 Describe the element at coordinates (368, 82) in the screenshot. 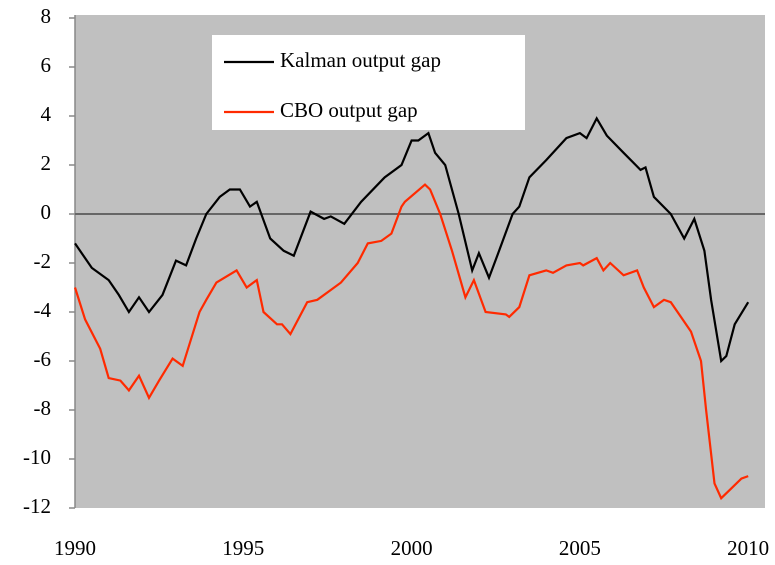

I see `legend-box` at that location.